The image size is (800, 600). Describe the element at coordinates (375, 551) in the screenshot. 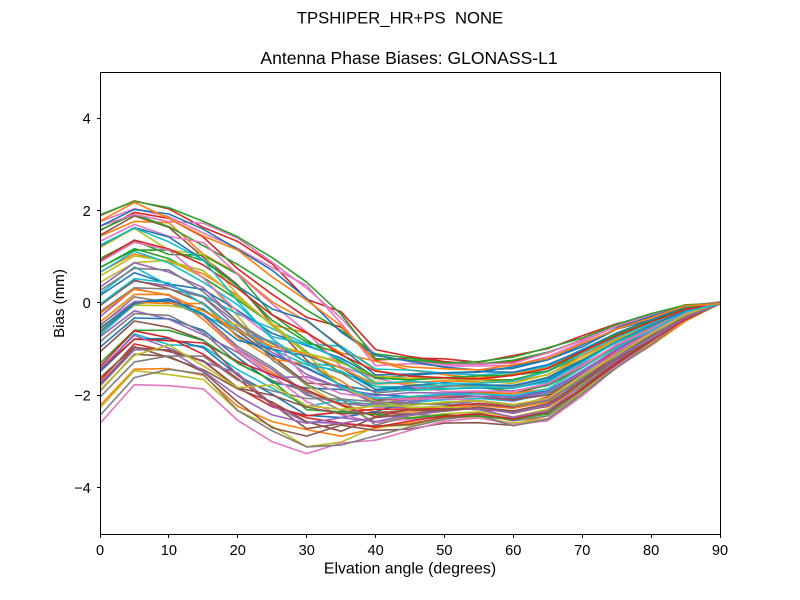

I see `svg-text: 40` at that location.